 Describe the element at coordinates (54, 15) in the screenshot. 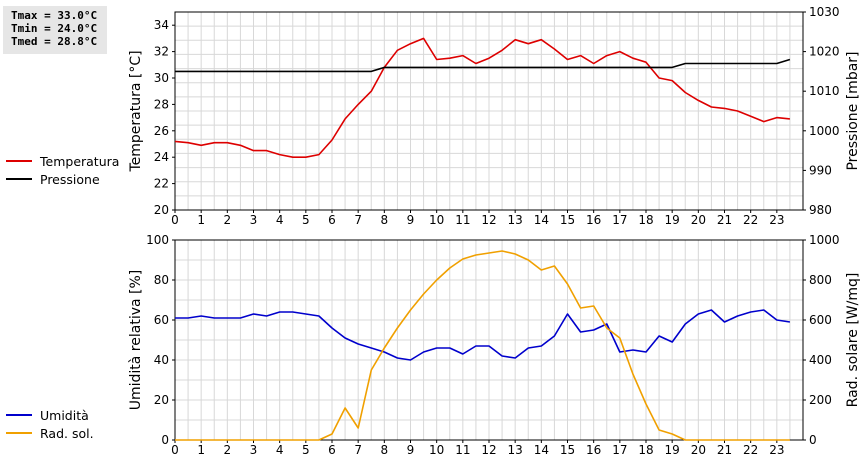

I see `stat-tmax: Tmax = 33.0°C` at that location.